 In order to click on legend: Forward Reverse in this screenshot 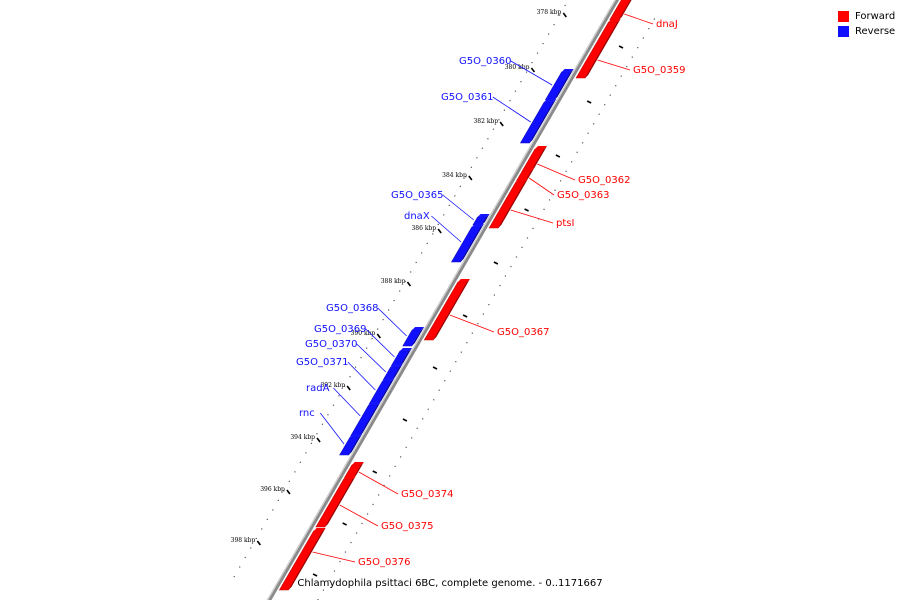, I will do `click(866, 24)`.